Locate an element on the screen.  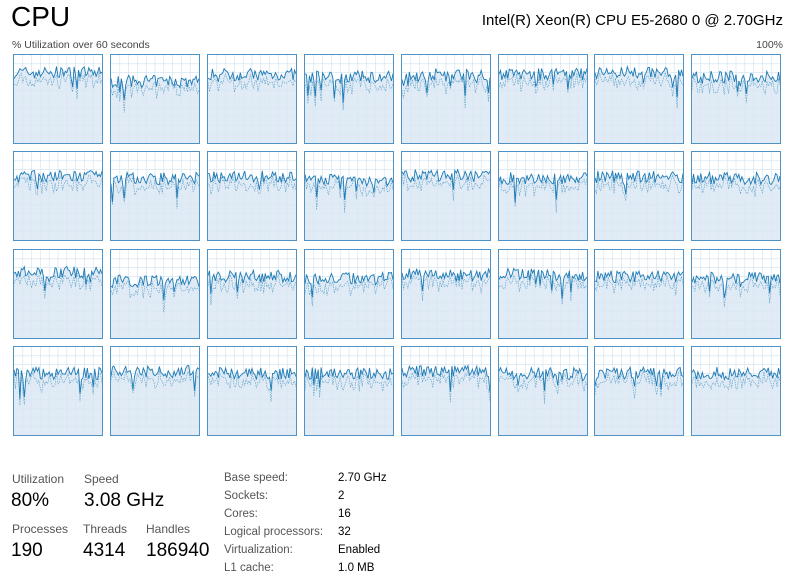
utilization-value: 80% is located at coordinates (30, 500).